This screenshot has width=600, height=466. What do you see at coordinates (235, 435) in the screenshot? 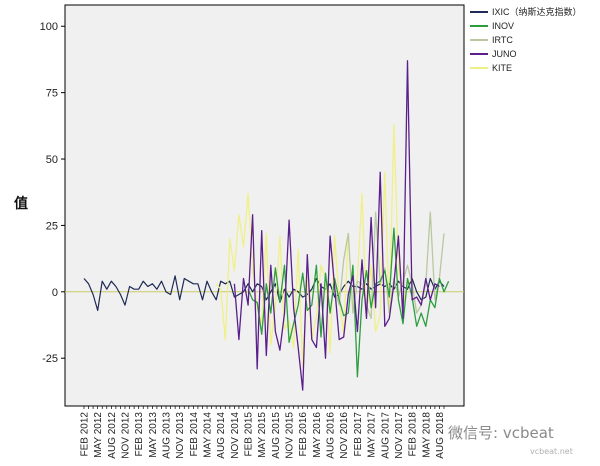
I see `x-tick-label: NOV 2014` at bounding box center [235, 435].